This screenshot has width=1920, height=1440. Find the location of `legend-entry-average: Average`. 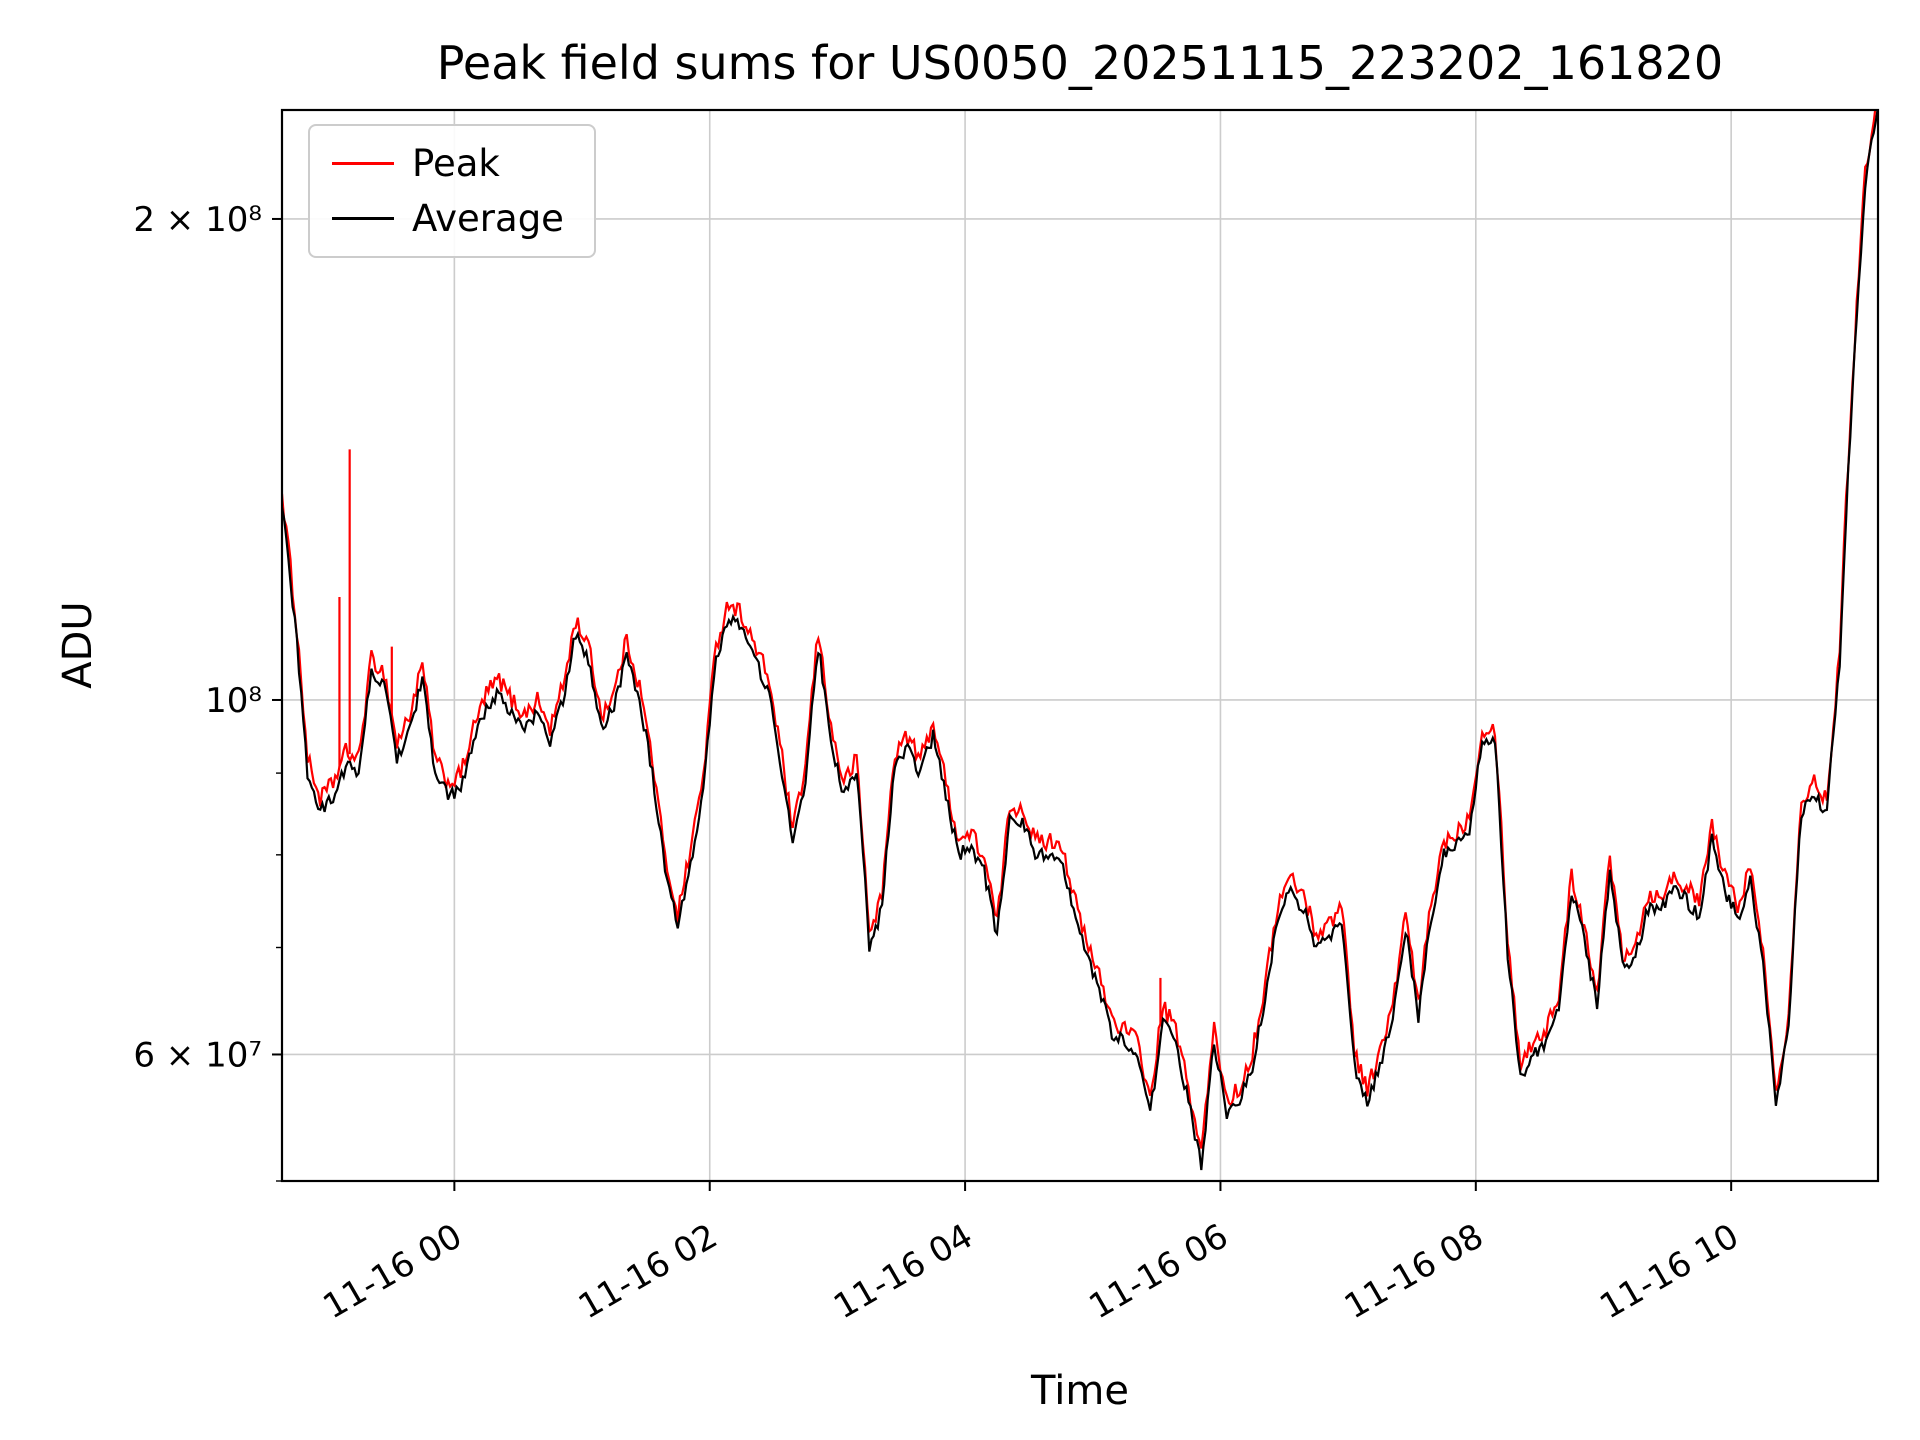

legend-entry-average: Average is located at coordinates (448, 218).